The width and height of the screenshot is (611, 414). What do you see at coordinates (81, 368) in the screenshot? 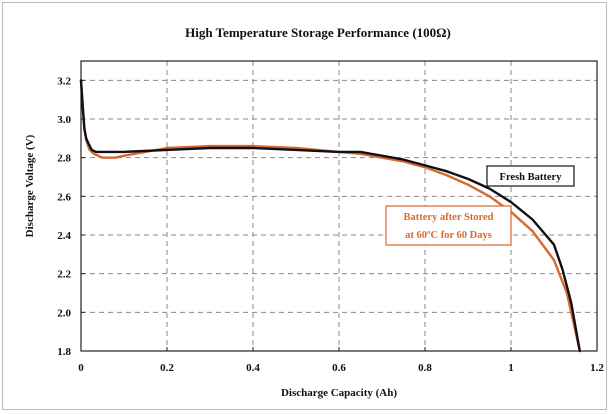
I see `x-tick-label: 0` at bounding box center [81, 368].